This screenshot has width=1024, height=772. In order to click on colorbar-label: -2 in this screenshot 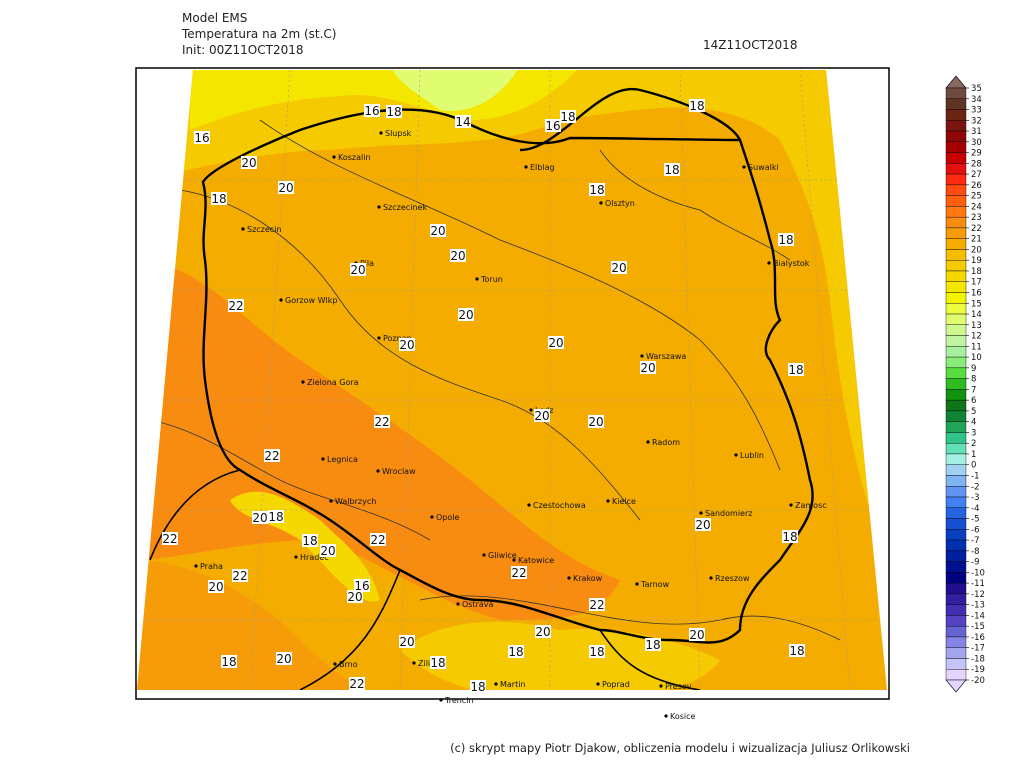, I will do `click(975, 487)`.